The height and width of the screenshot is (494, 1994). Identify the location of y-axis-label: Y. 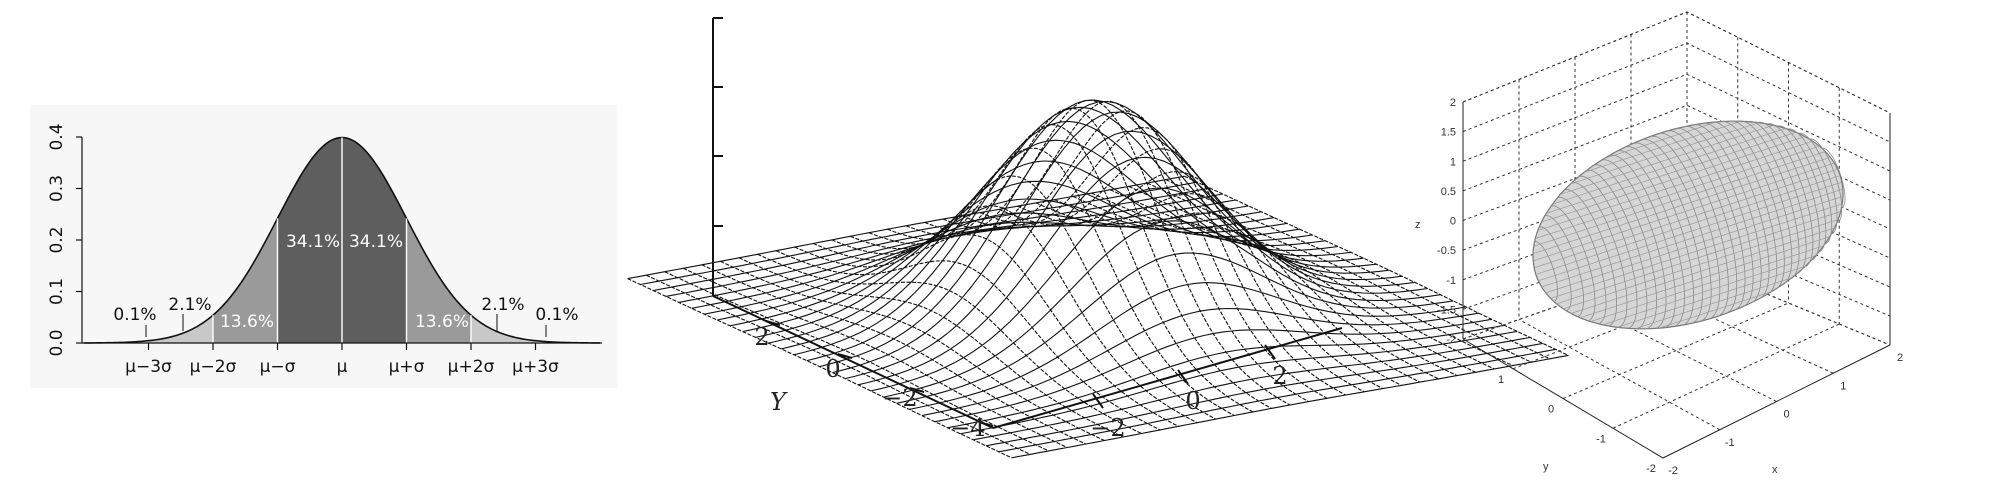
(779, 402).